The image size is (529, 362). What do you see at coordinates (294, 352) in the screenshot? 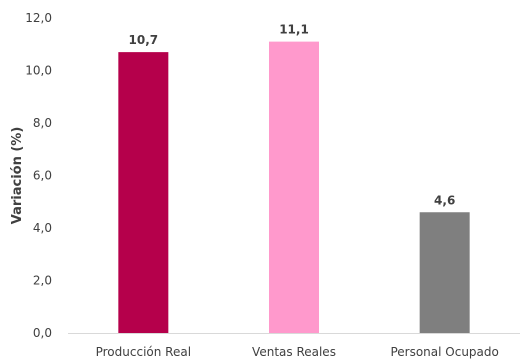
I see `x-tick-label: Ventas Reales` at bounding box center [294, 352].